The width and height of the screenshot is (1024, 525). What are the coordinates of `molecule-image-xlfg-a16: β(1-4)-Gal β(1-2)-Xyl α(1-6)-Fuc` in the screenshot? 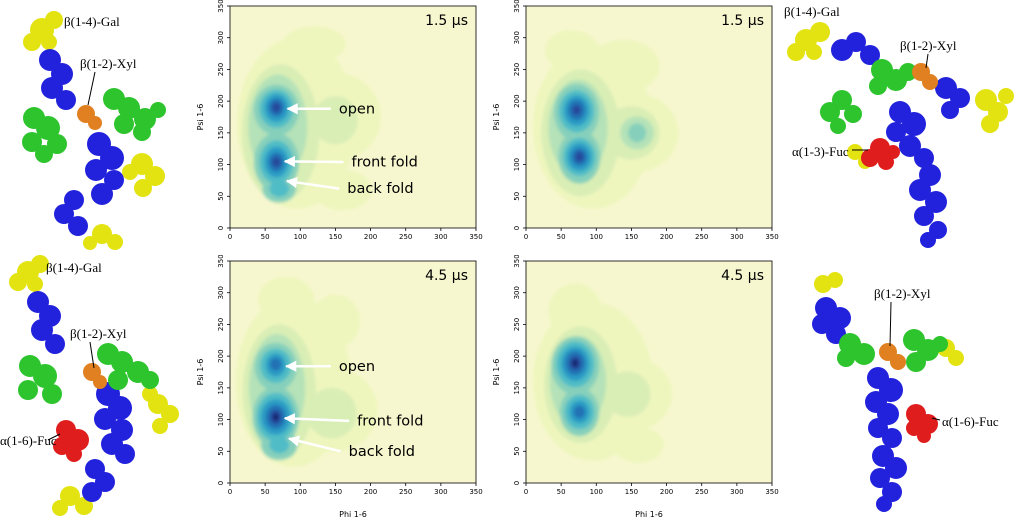 It's located at (89, 385).